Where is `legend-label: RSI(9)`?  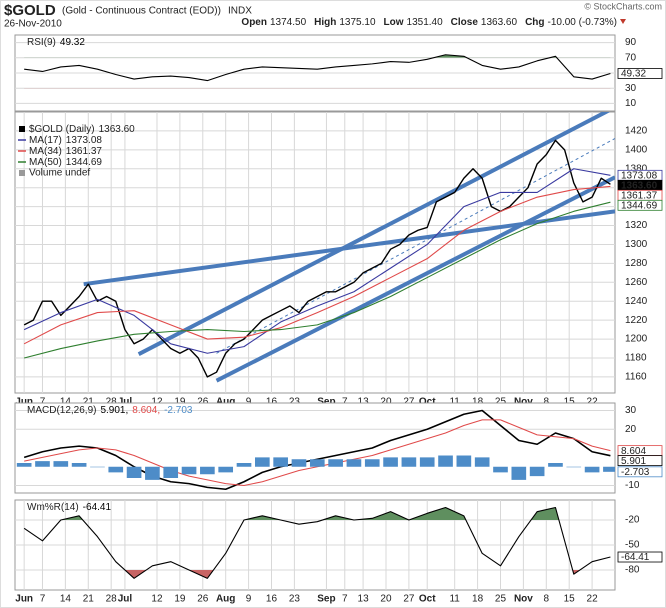
legend-label: RSI(9) is located at coordinates (41, 42).